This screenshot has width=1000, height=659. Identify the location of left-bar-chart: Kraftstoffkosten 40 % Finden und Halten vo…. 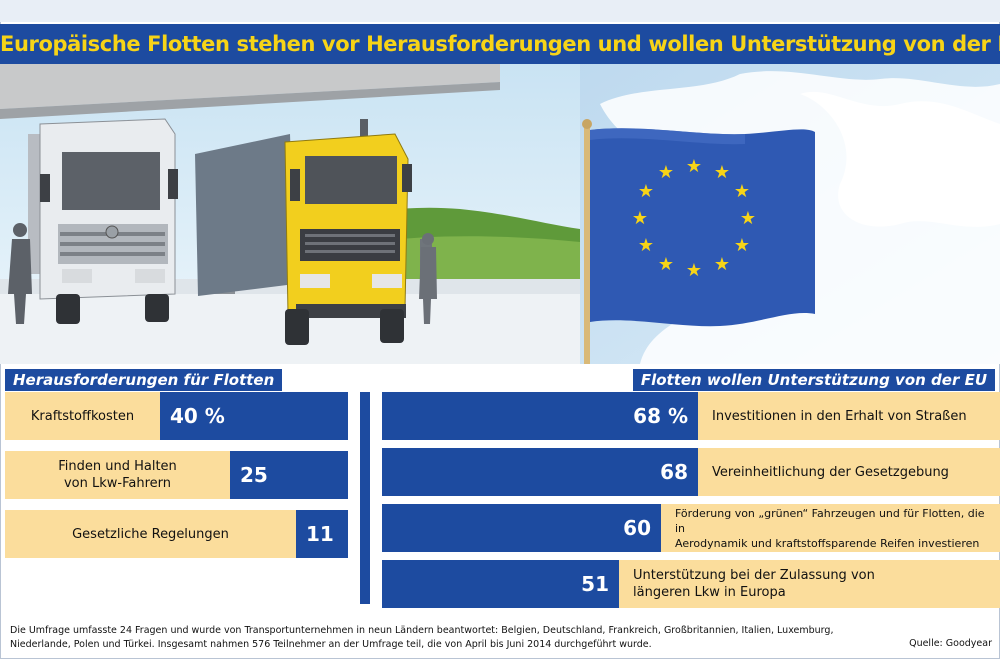
(176, 475).